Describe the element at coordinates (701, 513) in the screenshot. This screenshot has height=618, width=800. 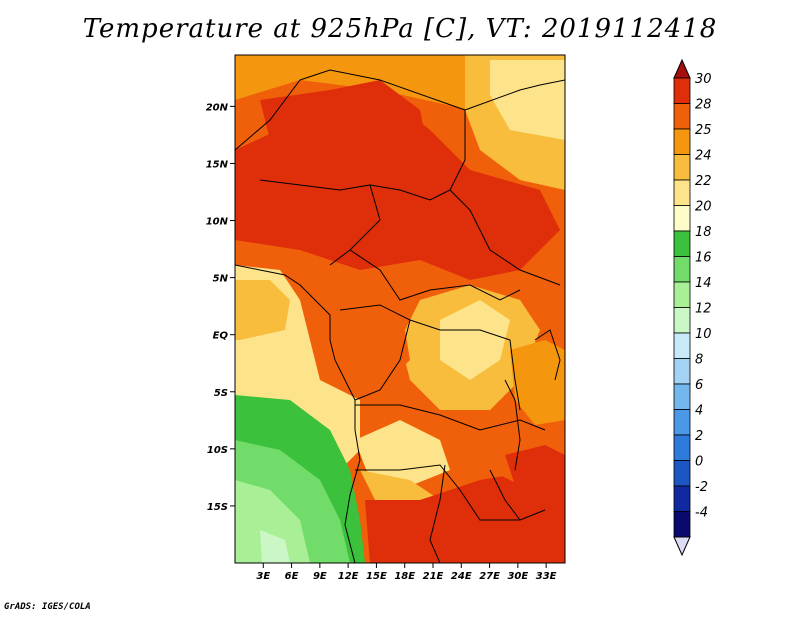
I see `colorbar-label: -4` at that location.